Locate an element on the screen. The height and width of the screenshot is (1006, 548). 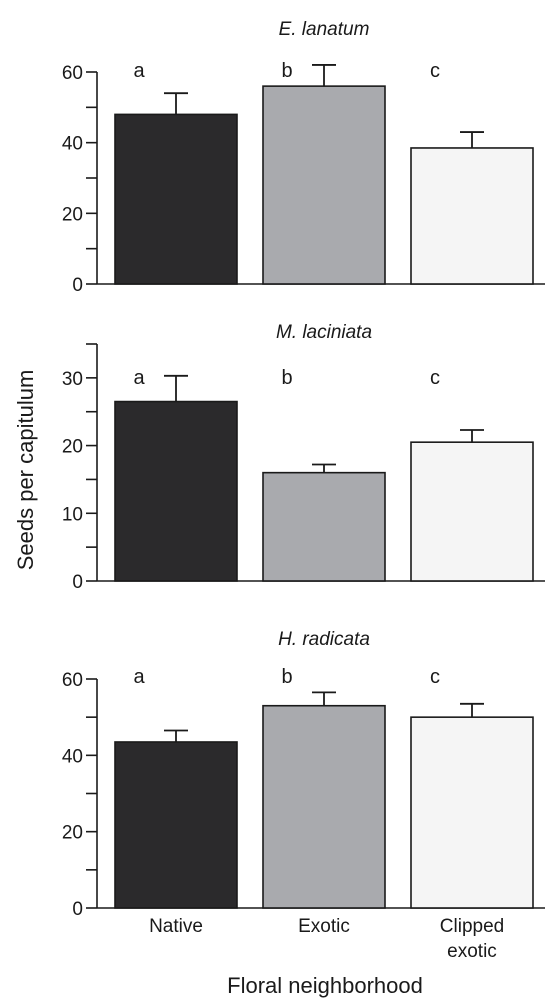
y-tick-label: 30 is located at coordinates (72, 379).